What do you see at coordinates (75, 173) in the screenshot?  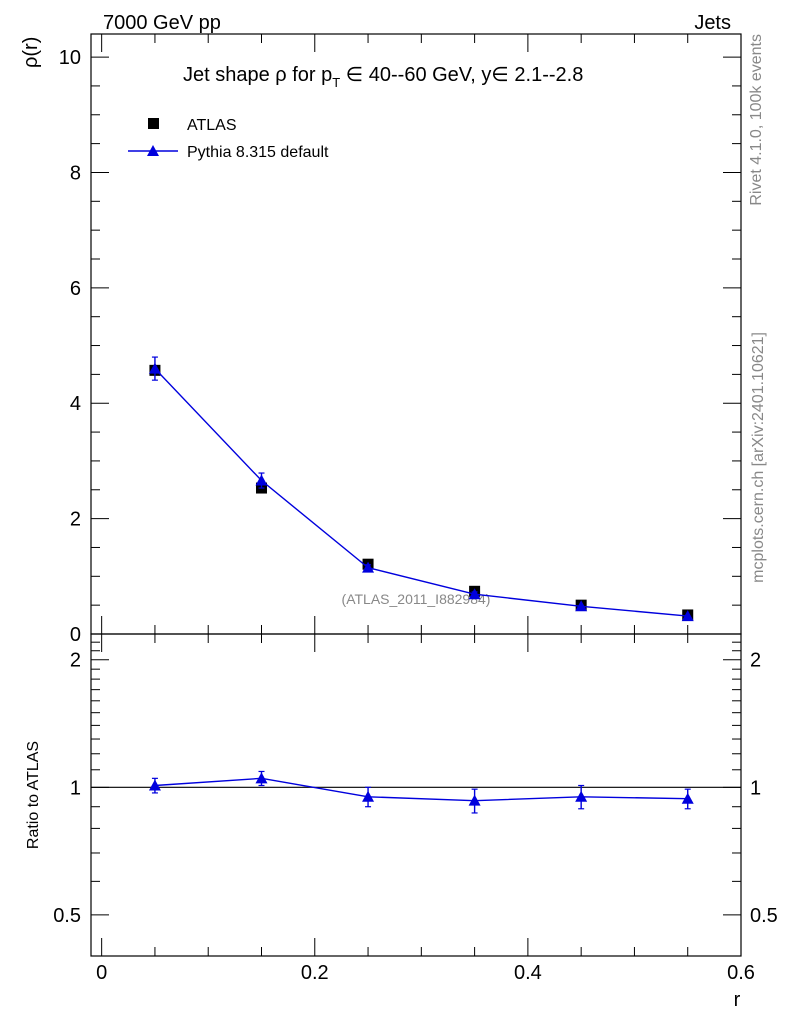 I see `main-y-tick-label: 8` at bounding box center [75, 173].